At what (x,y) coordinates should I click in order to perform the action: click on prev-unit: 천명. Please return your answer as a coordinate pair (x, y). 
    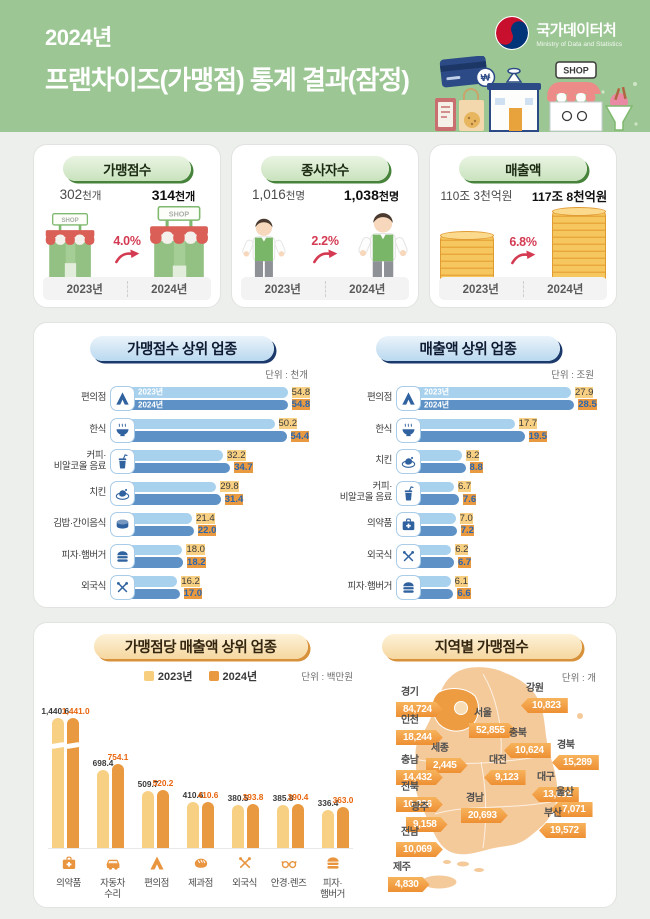
    Looking at the image, I should click on (295, 196).